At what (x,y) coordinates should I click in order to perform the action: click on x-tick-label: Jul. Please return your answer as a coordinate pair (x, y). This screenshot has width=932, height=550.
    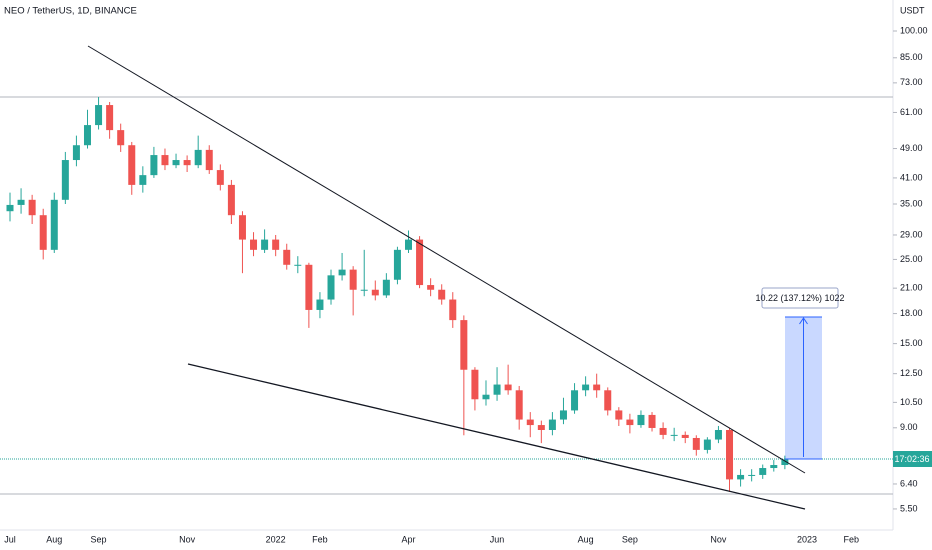
    Looking at the image, I should click on (10, 539).